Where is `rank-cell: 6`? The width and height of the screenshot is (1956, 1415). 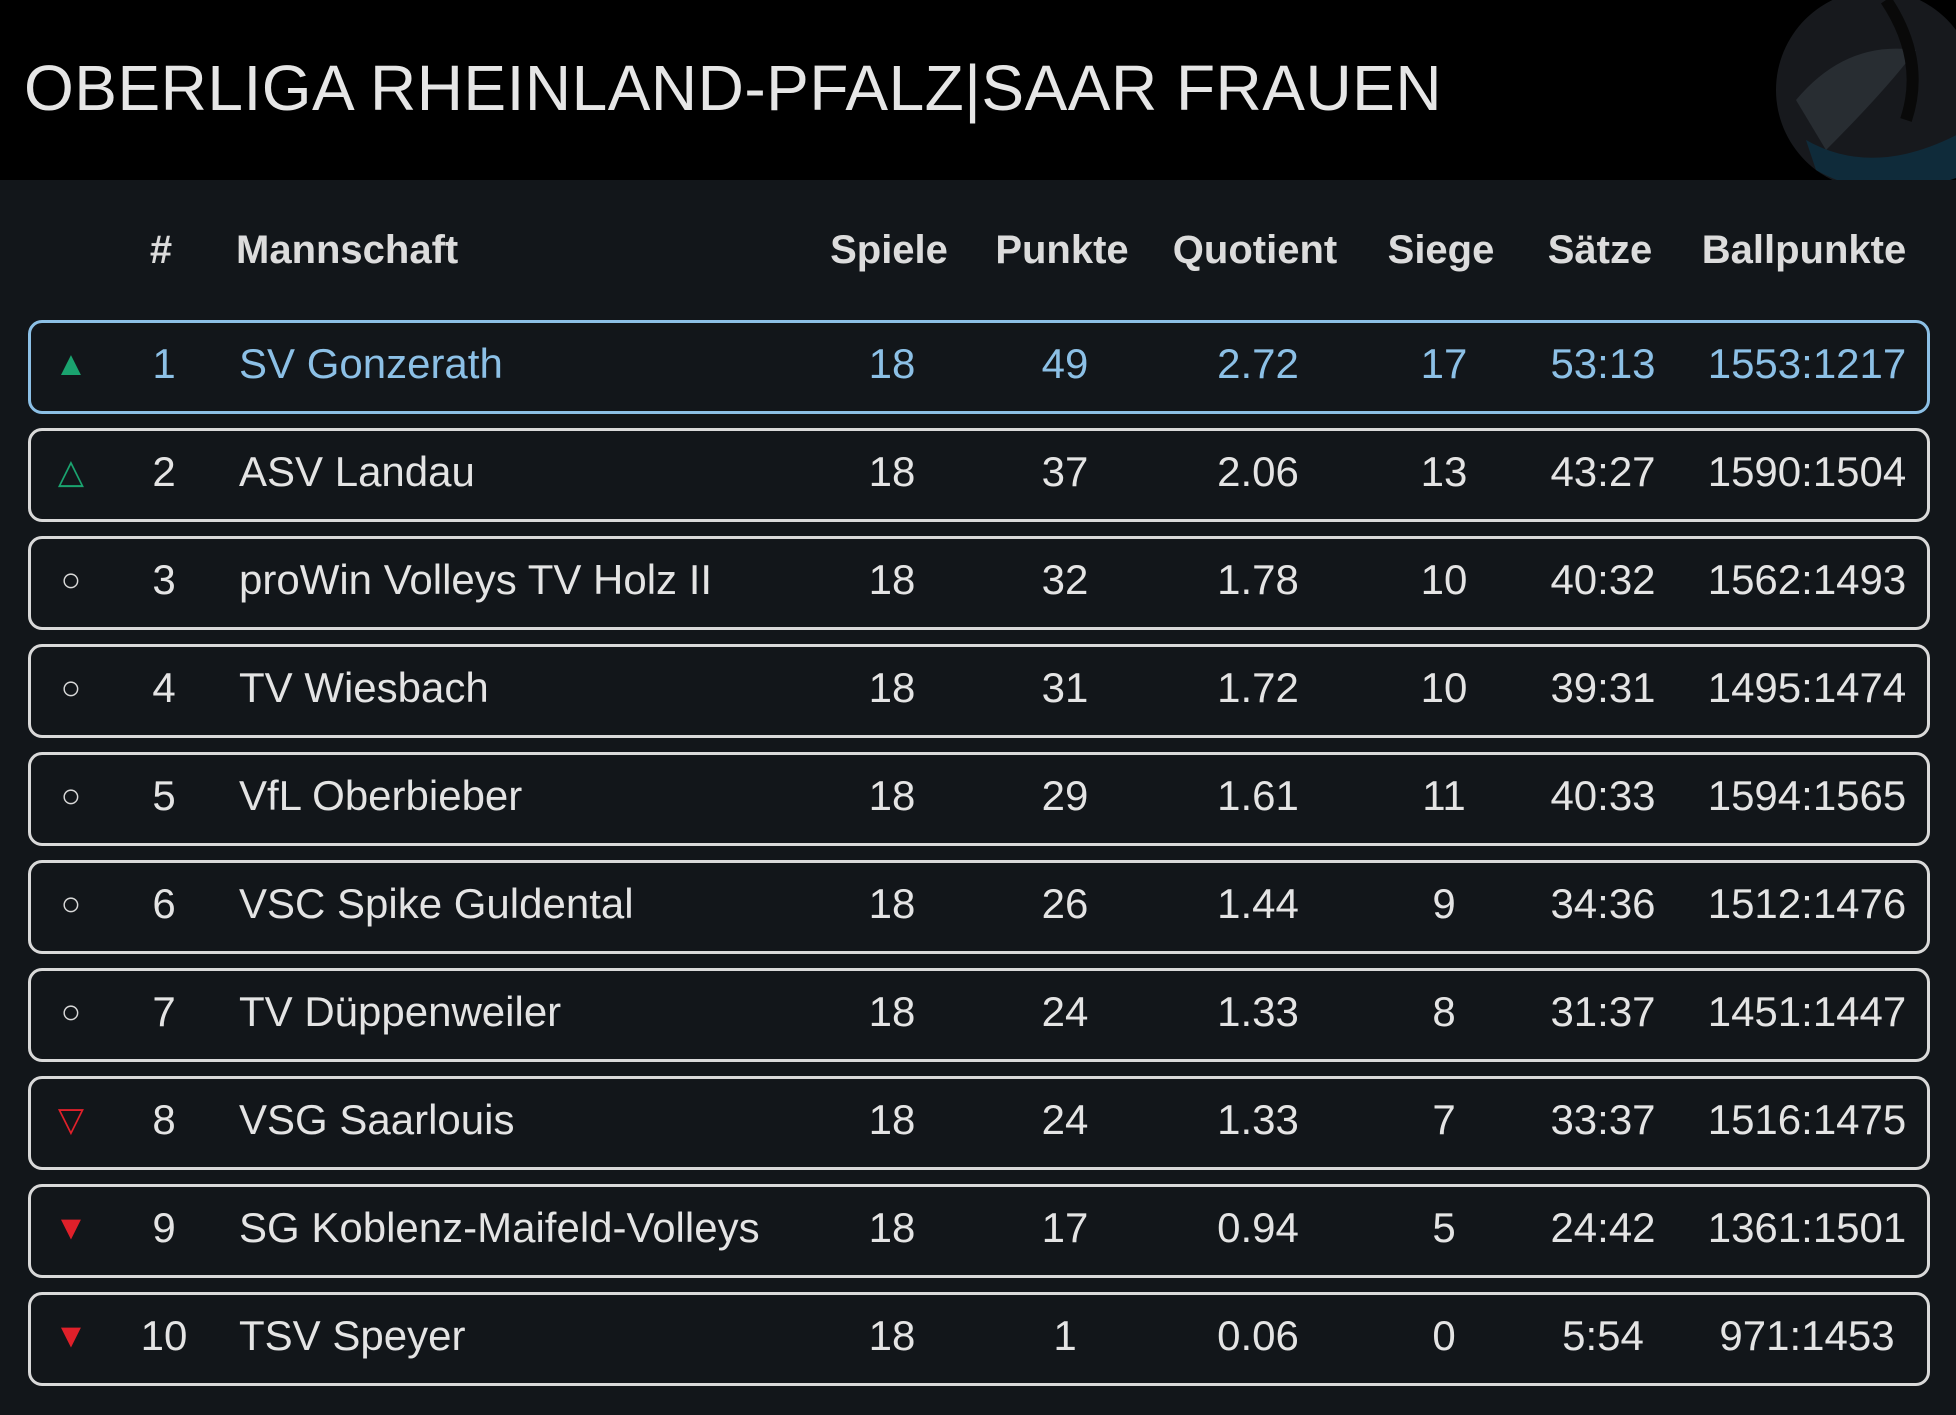 rank-cell: 6 is located at coordinates (164, 903).